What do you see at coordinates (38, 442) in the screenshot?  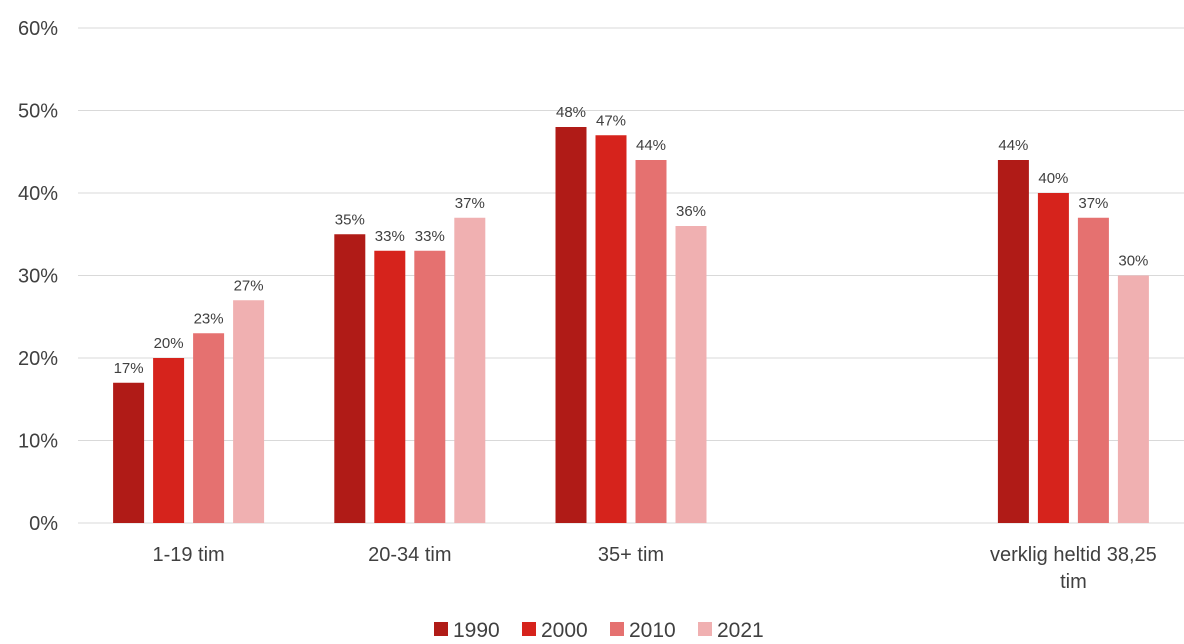 I see `y-tick-label: 10%` at bounding box center [38, 442].